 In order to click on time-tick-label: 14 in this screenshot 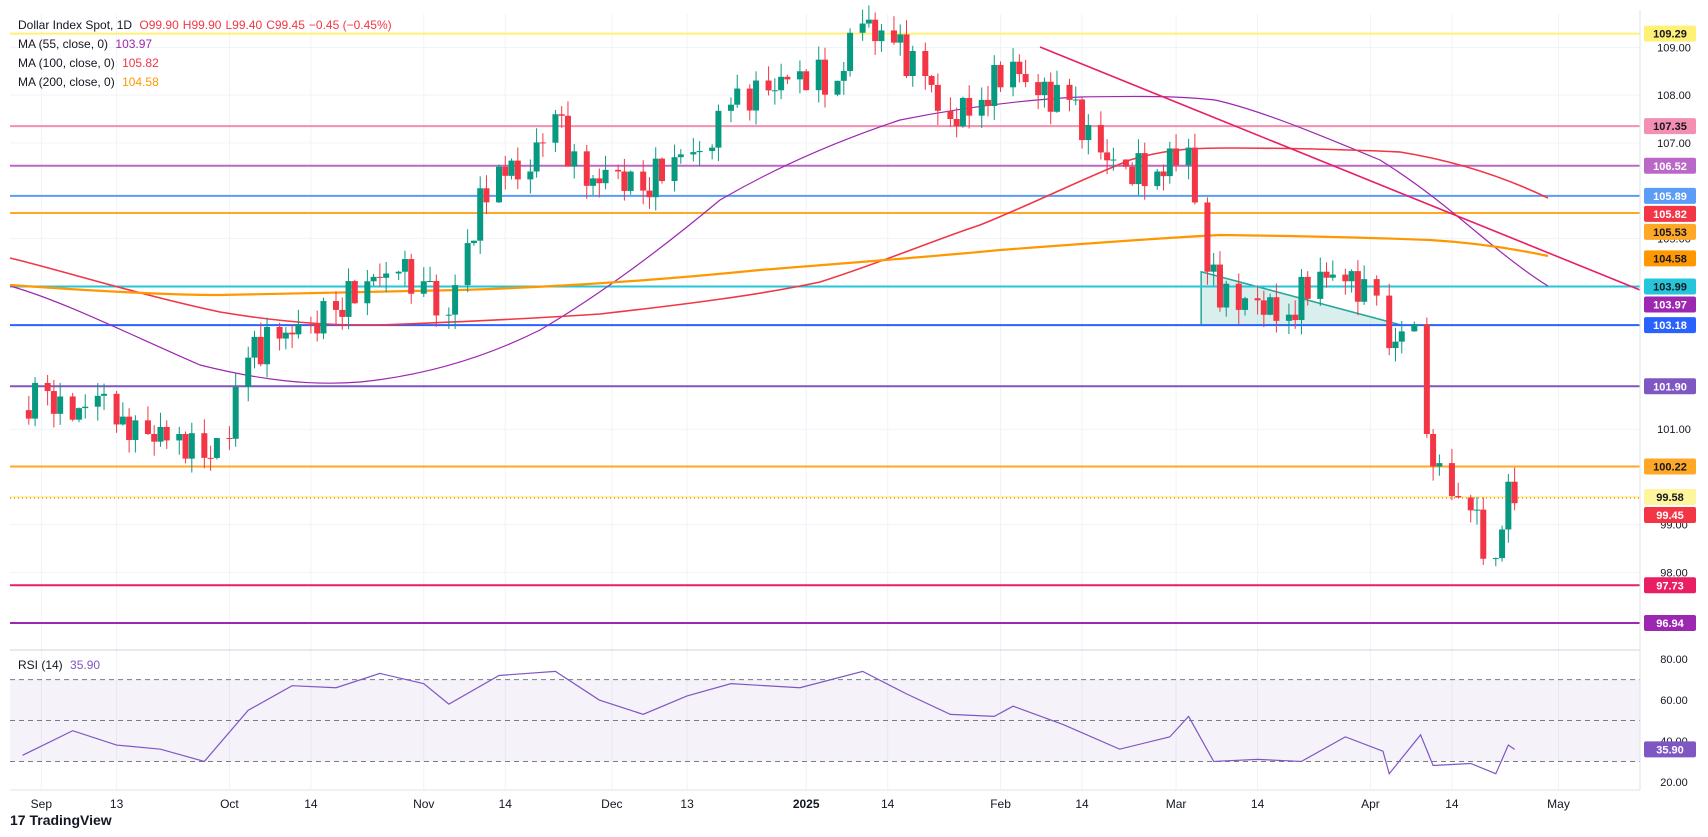, I will do `click(1258, 804)`.